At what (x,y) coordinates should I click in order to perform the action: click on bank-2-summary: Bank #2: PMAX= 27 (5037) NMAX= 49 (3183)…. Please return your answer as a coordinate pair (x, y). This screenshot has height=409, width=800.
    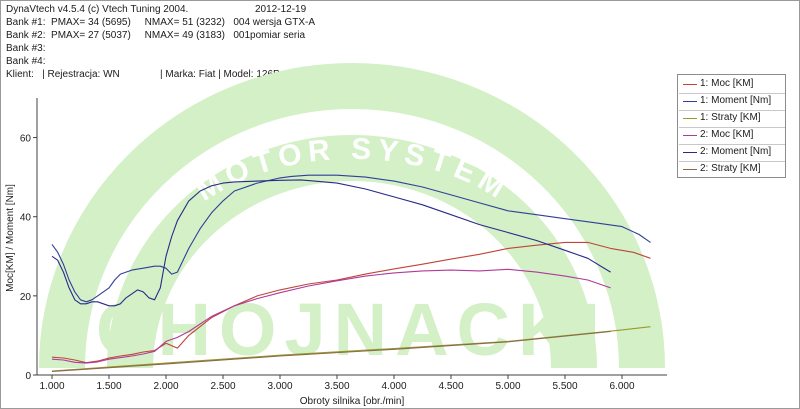
    Looking at the image, I should click on (156, 35).